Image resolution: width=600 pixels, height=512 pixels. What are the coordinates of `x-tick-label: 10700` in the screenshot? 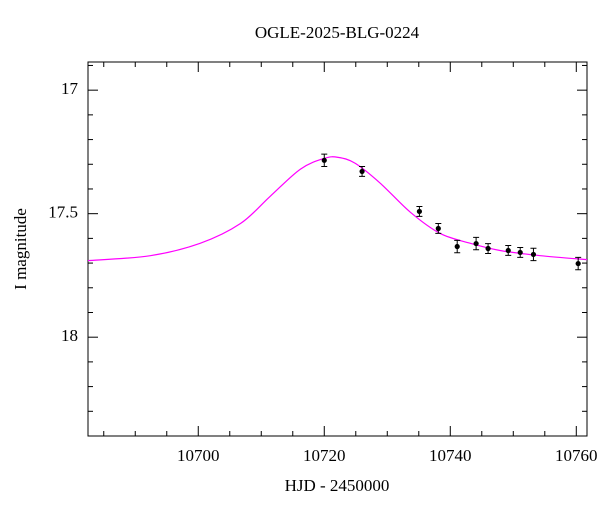 It's located at (198, 455).